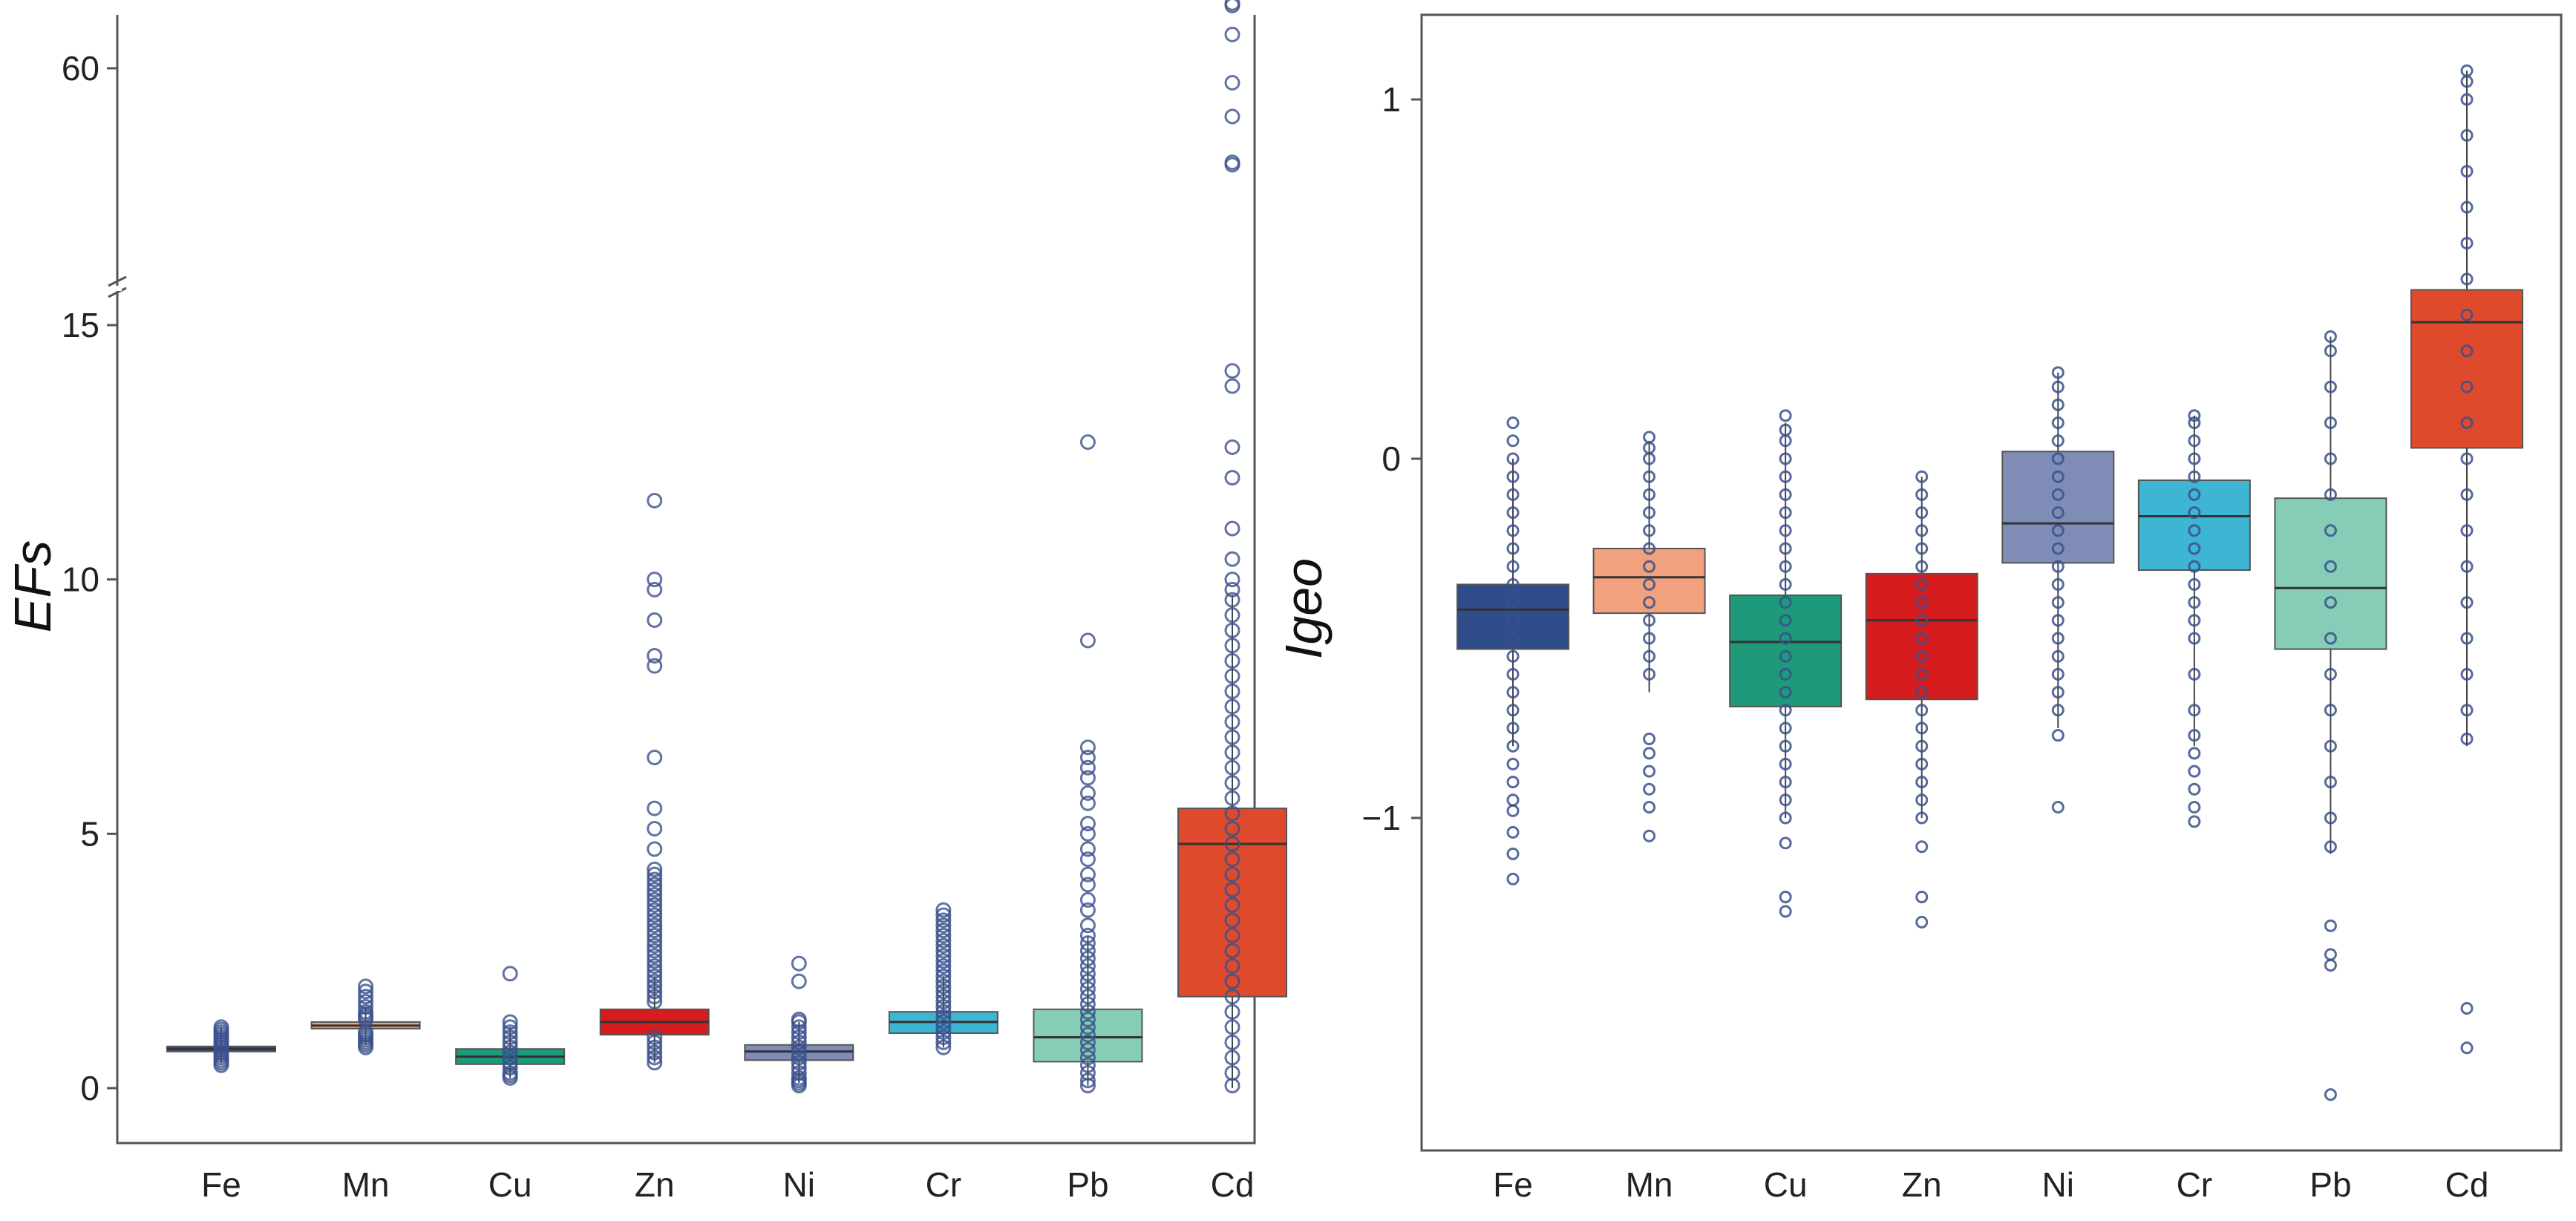 This screenshot has width=2576, height=1221. What do you see at coordinates (1381, 818) in the screenshot?
I see `igeo-y-tick-label: −1` at bounding box center [1381, 818].